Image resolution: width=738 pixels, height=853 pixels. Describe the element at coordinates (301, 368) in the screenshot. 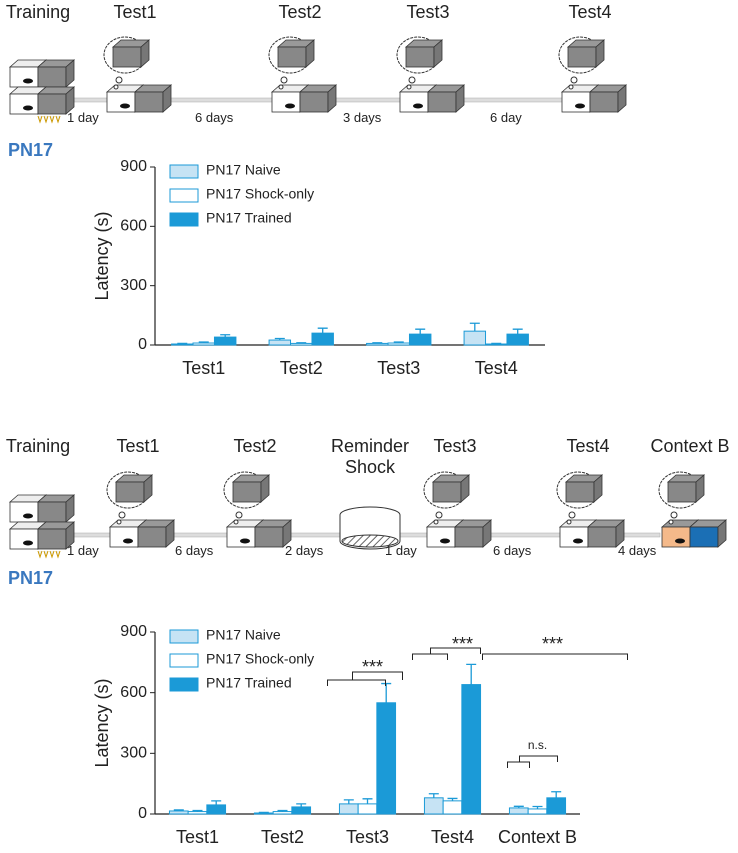

I see `x-tick-label: Test2` at that location.